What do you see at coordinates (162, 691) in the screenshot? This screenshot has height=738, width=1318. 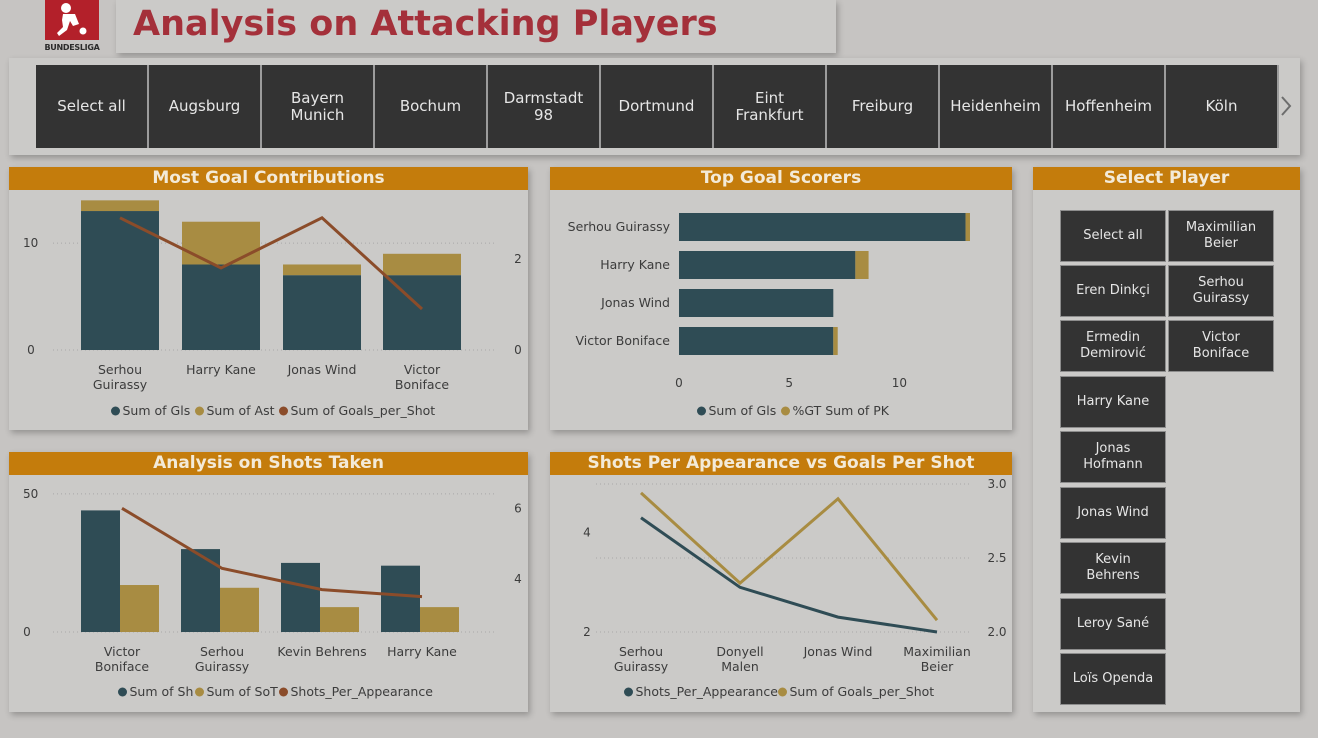 I see `legend-label-sum-of-sh: Sum of Sh` at bounding box center [162, 691].